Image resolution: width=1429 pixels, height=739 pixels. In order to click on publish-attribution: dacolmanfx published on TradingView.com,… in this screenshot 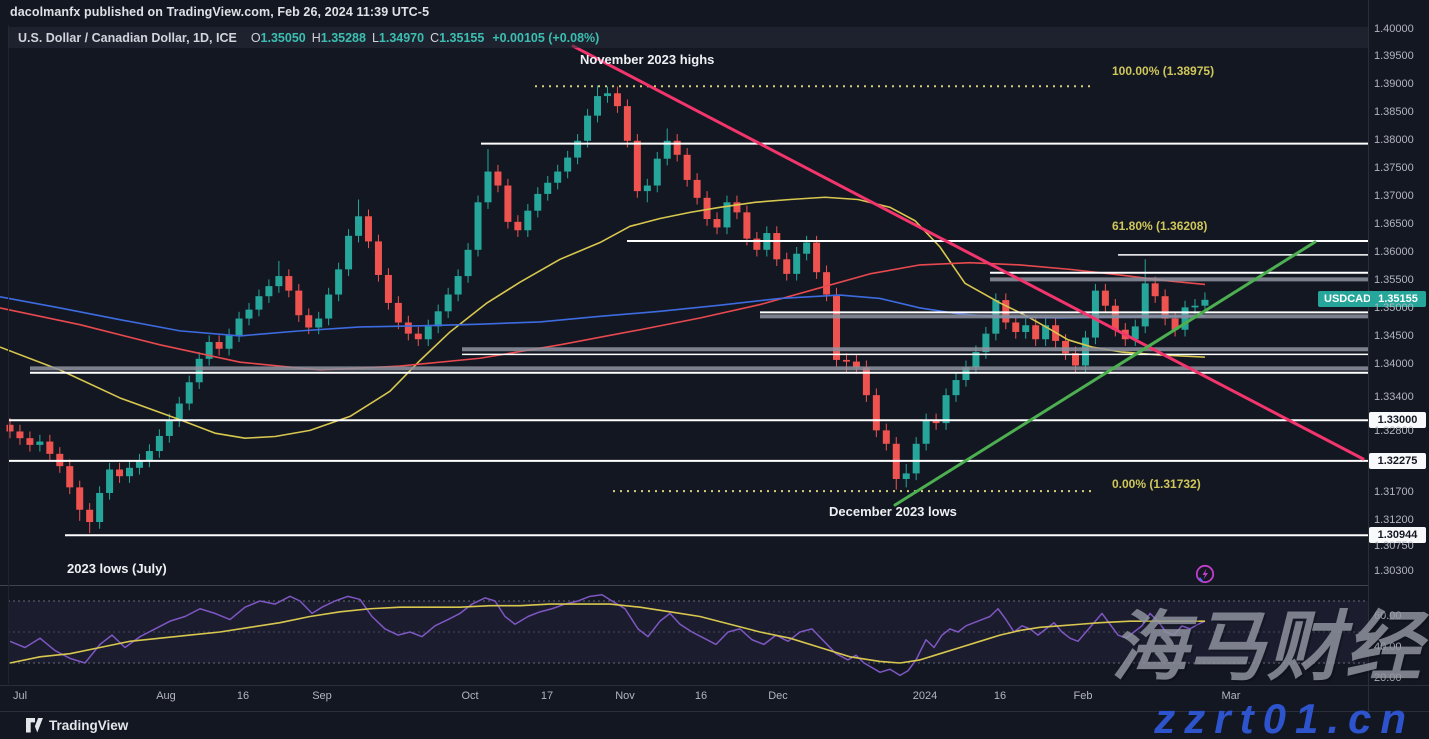, I will do `click(219, 12)`.